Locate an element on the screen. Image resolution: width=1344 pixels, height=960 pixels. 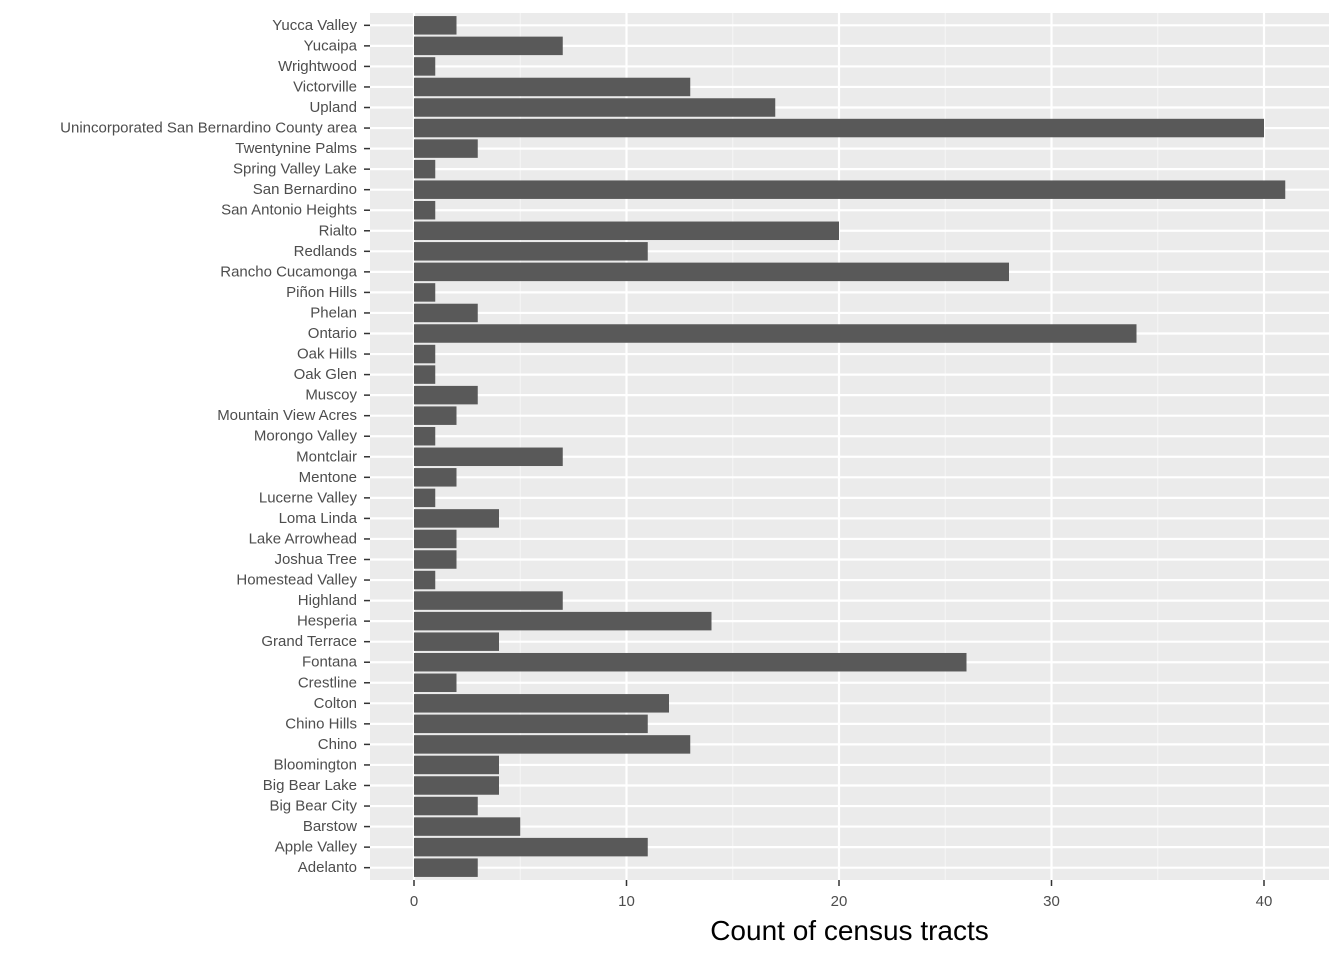
y-tick-label: Rancho Cucamonga is located at coordinates (288, 271).